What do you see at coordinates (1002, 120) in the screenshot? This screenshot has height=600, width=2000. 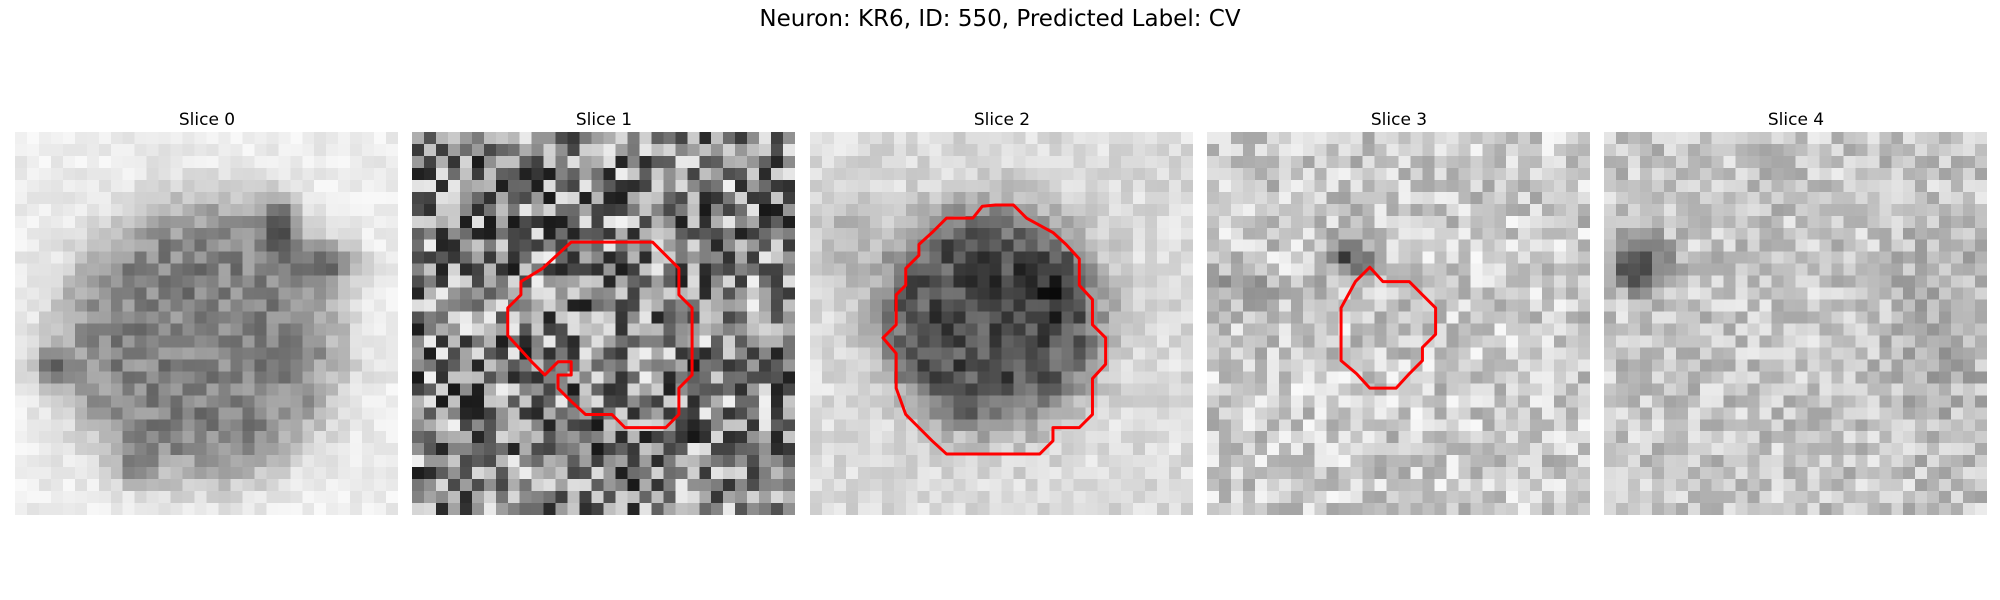 I see `slice-title-2: Slice 2` at bounding box center [1002, 120].